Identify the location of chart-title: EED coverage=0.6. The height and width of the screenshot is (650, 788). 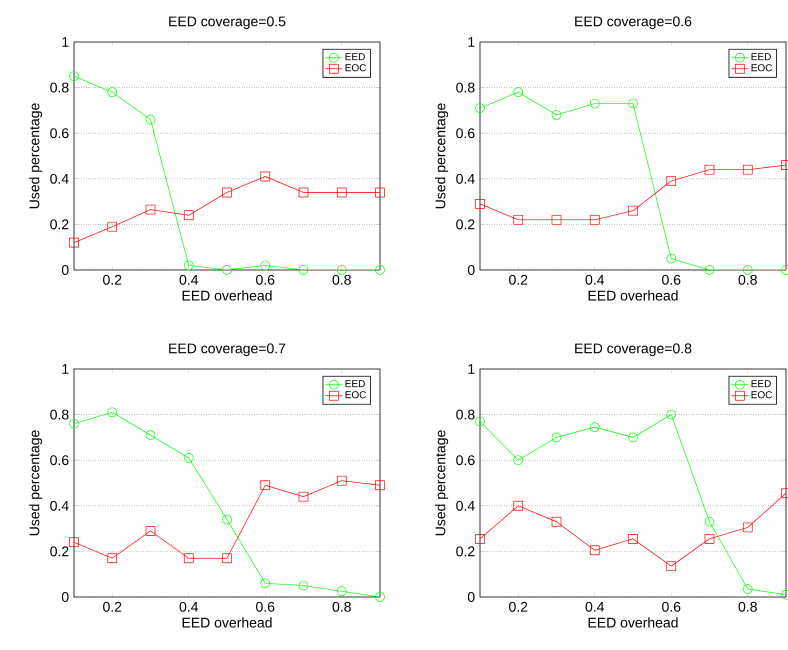
(633, 23).